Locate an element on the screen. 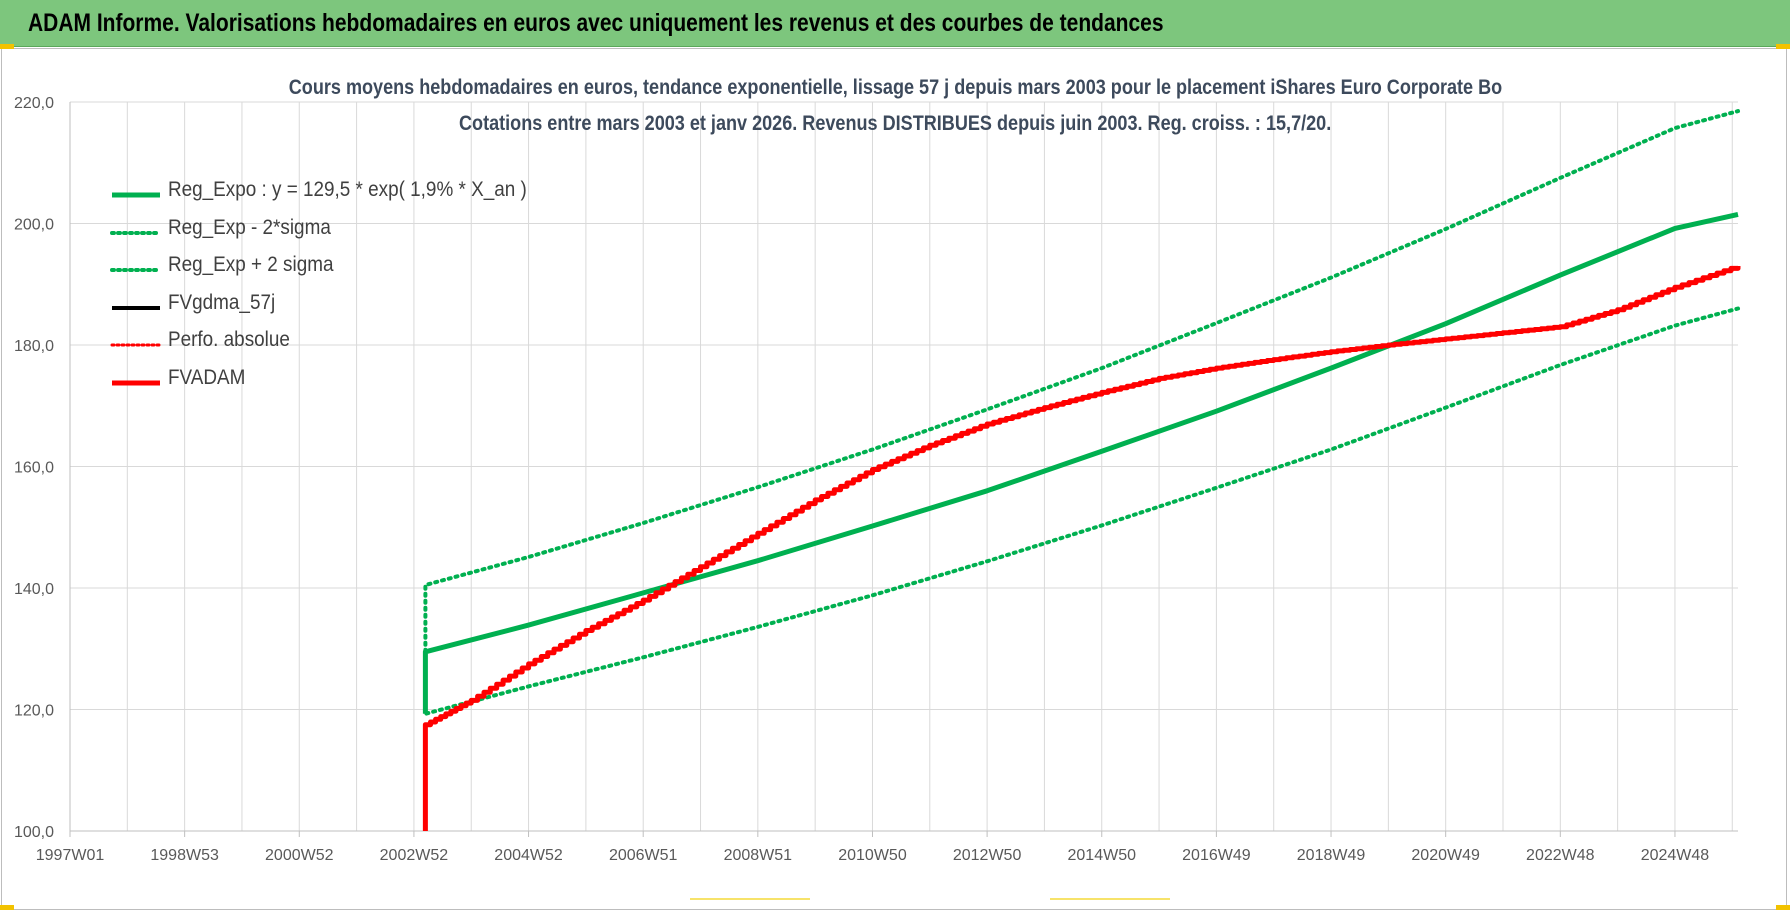  legend-swatch-reg-expo is located at coordinates (136, 195).